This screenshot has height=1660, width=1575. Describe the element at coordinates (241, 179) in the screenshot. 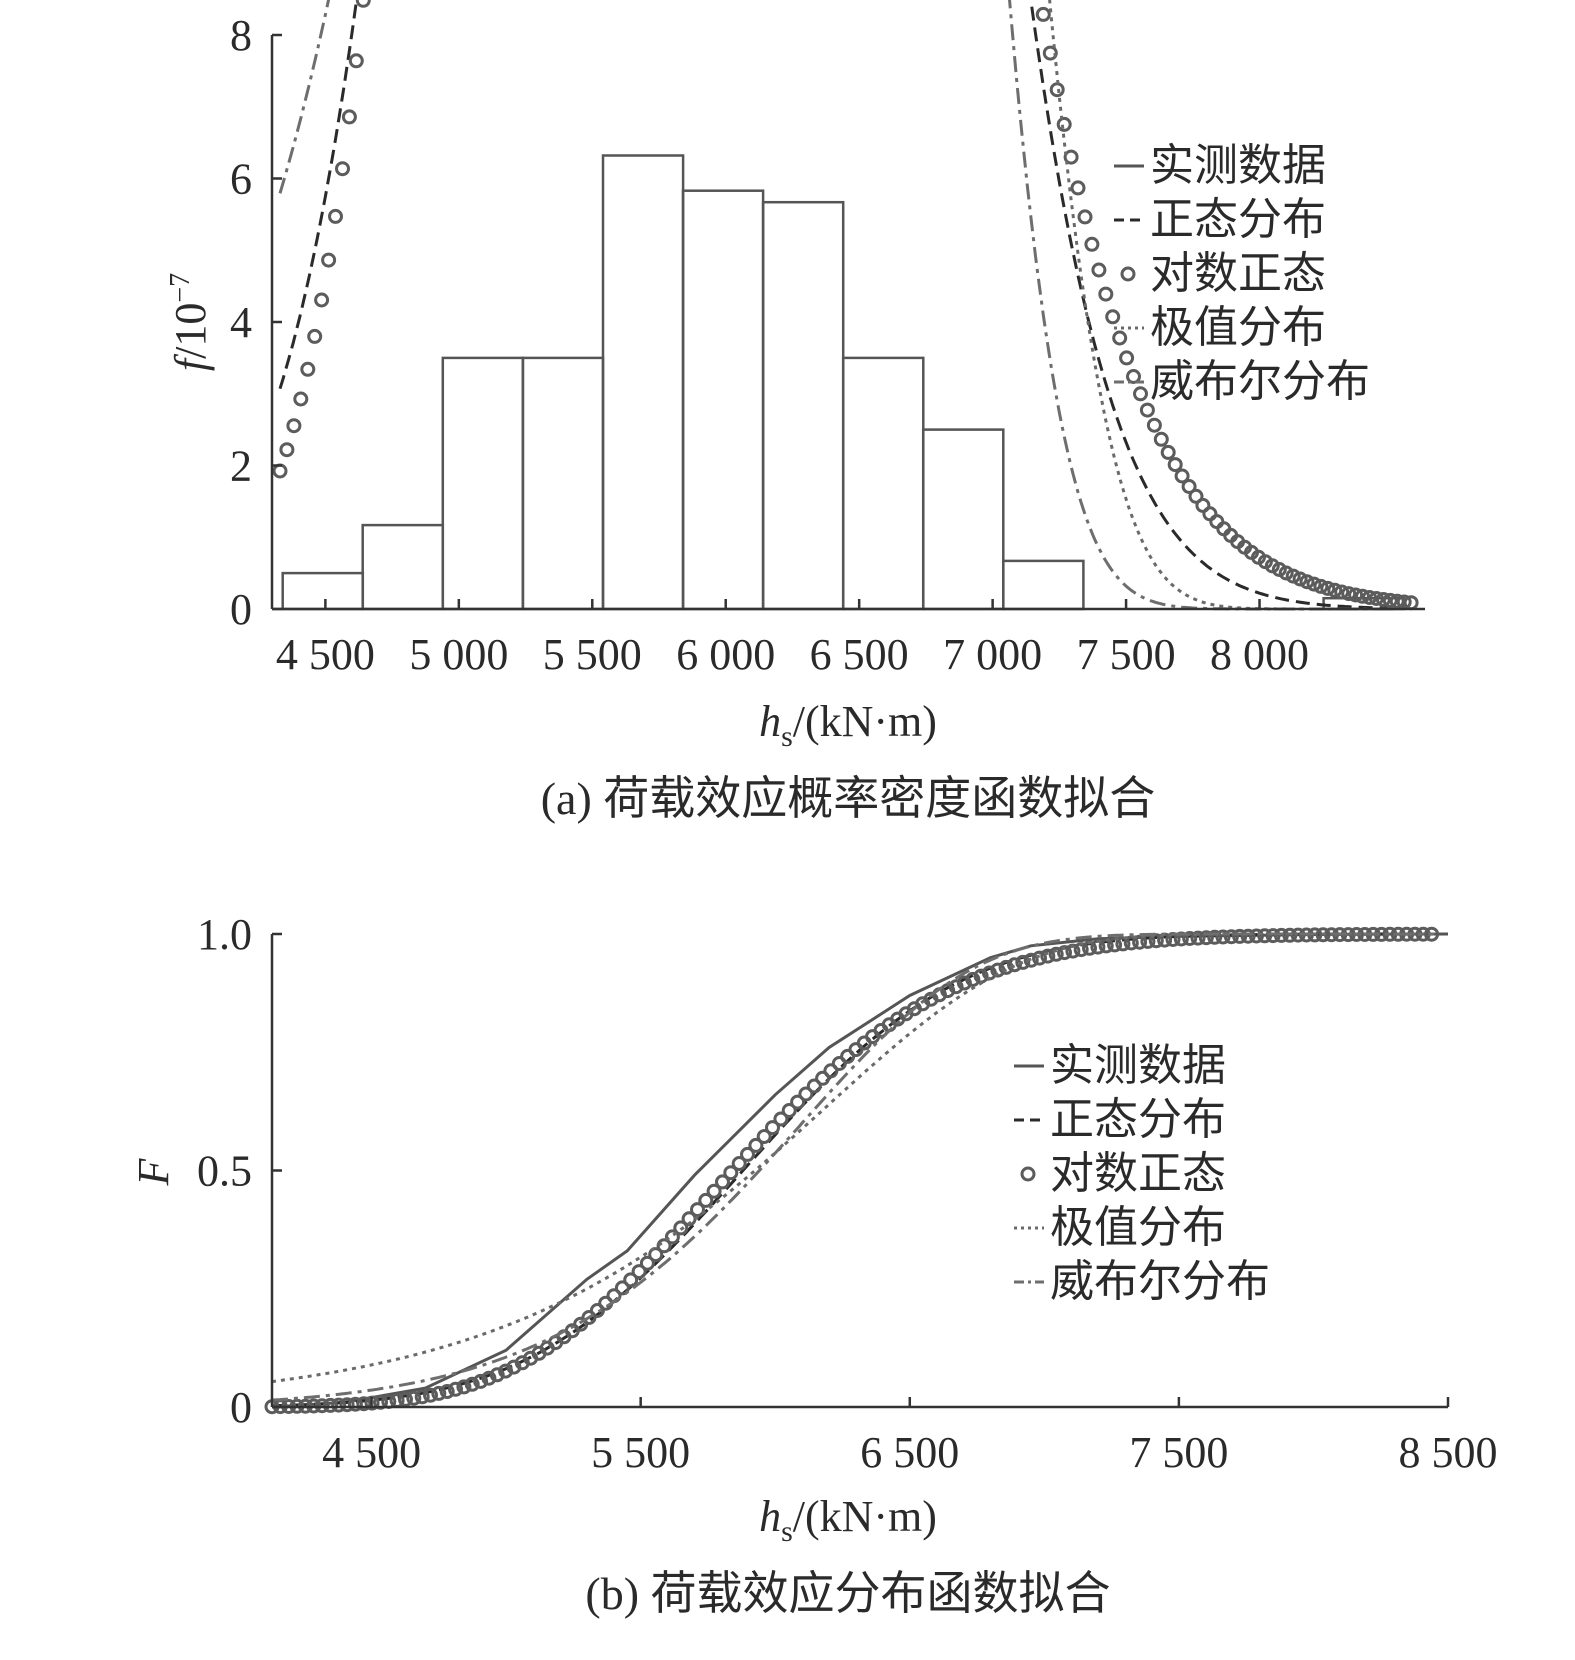

I see `y-tick-label: 6` at that location.